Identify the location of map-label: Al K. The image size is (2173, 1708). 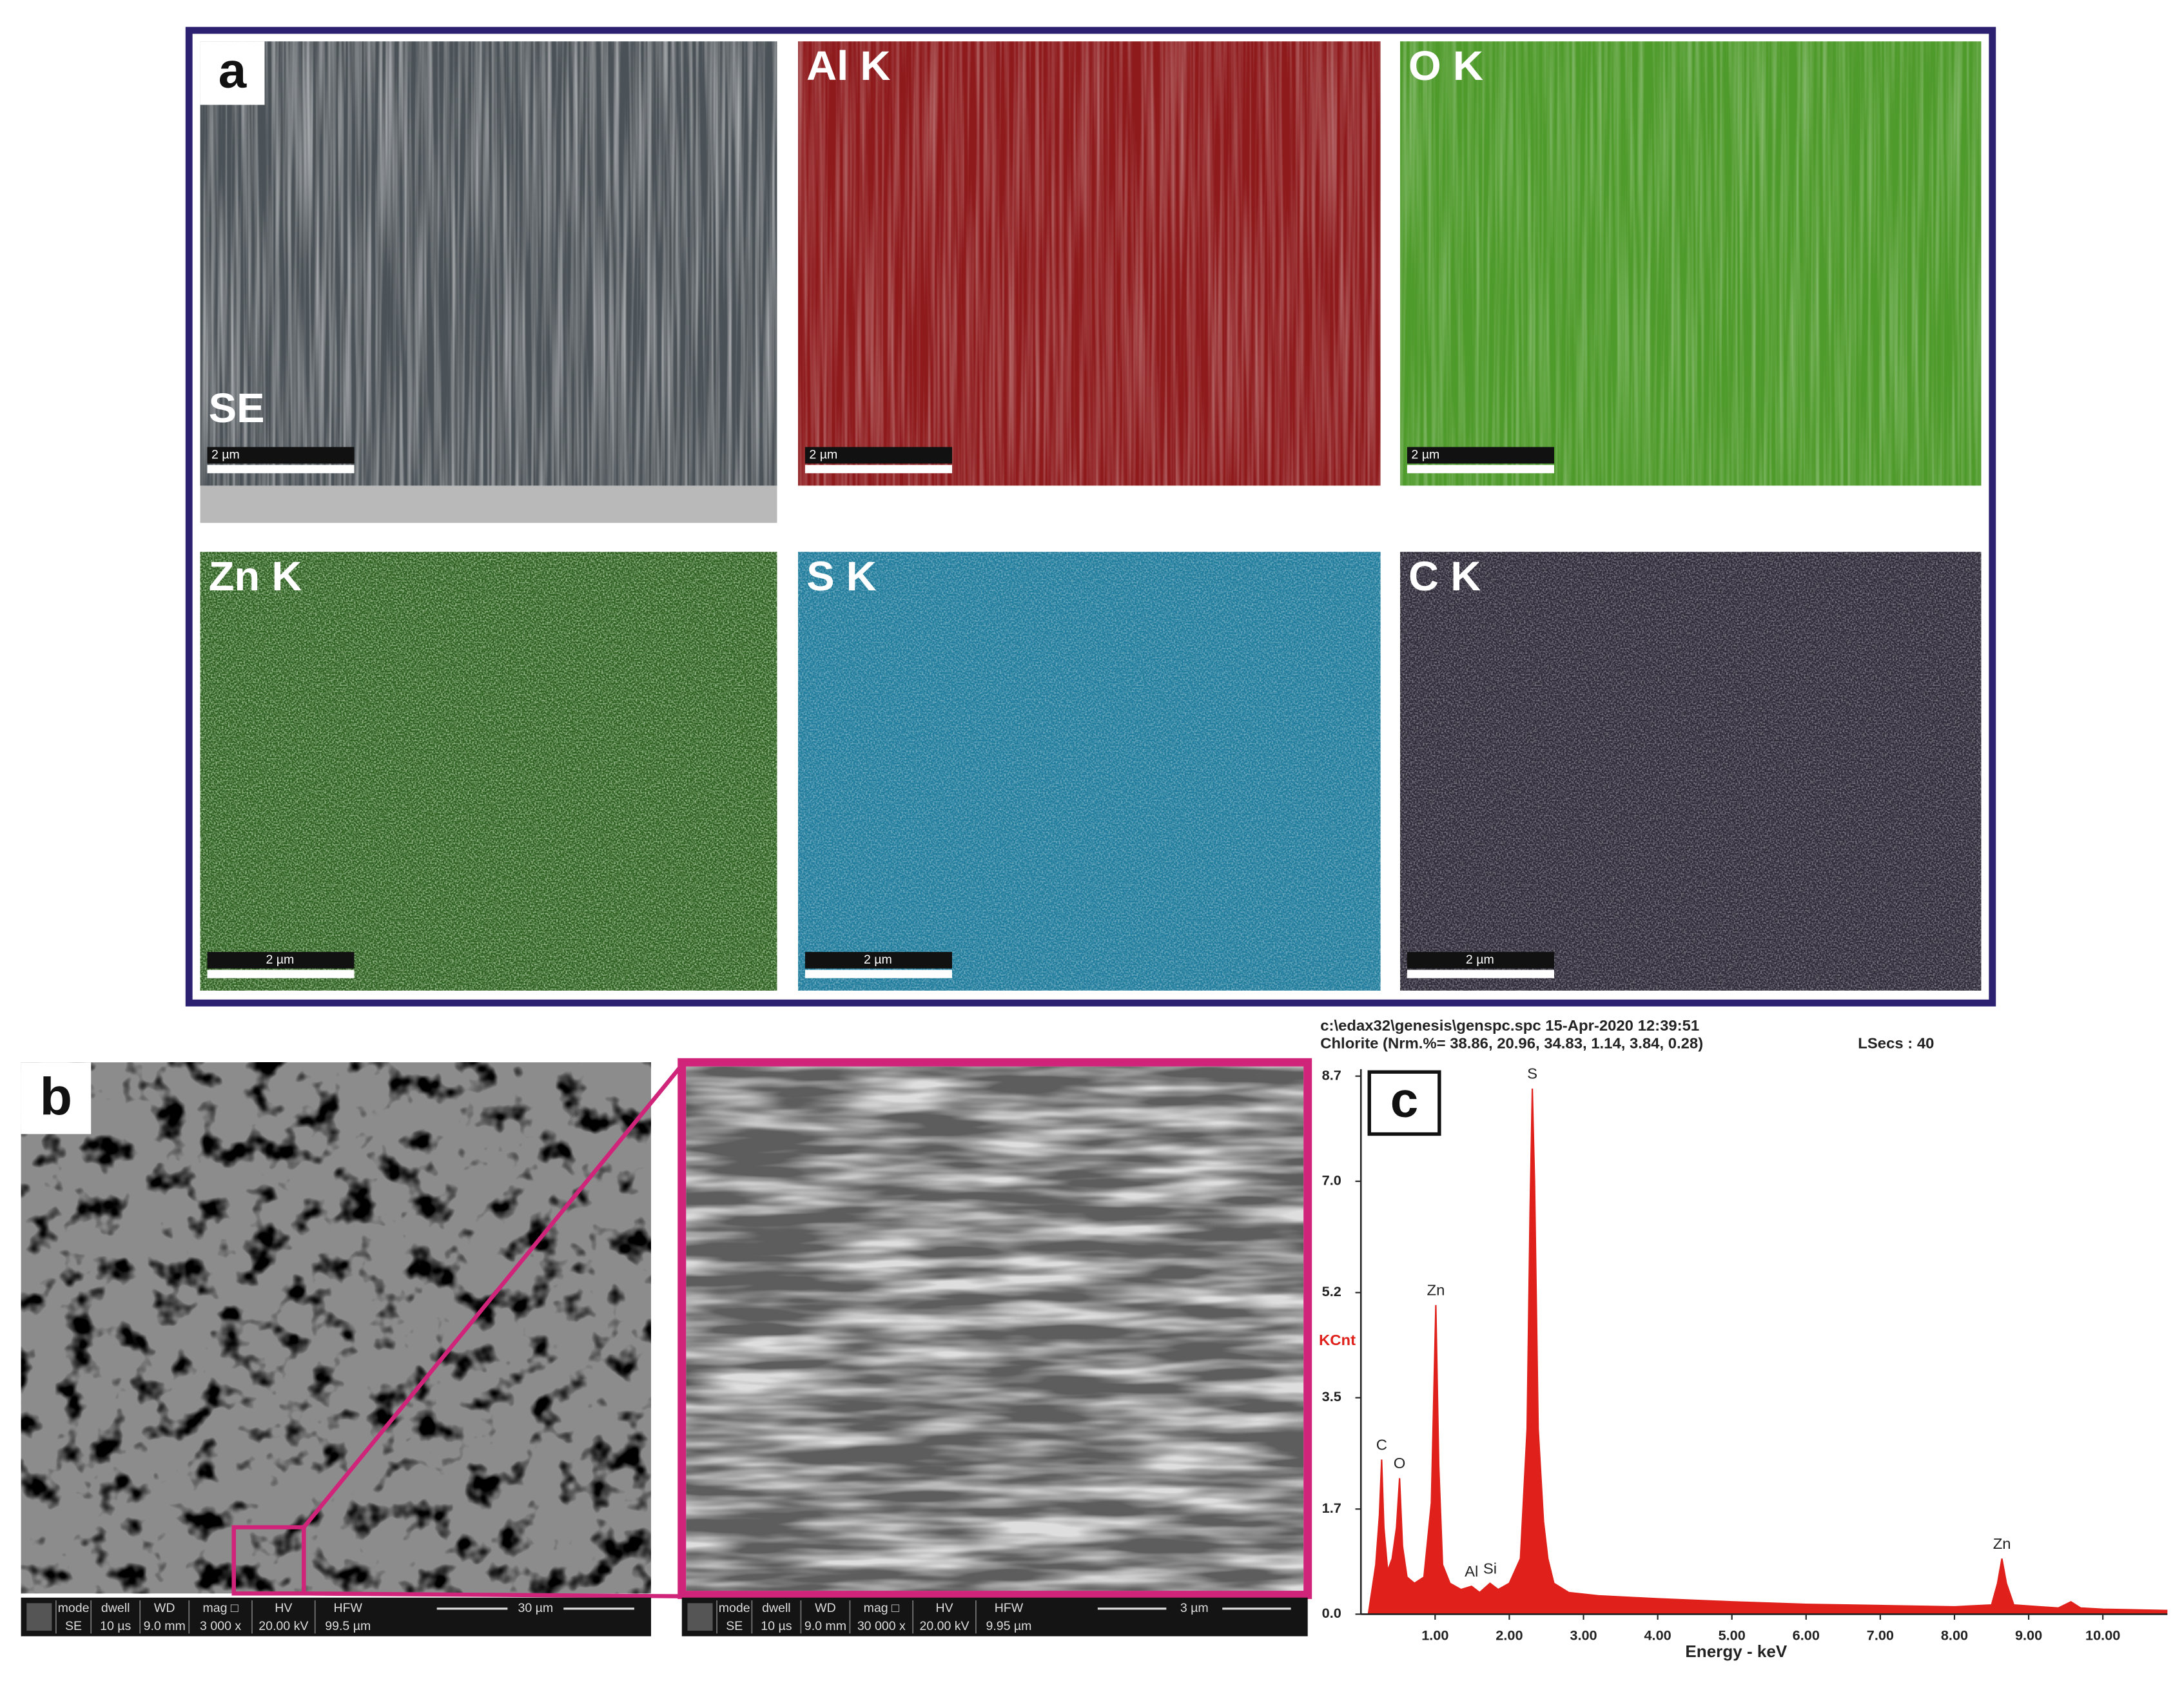
(848, 65).